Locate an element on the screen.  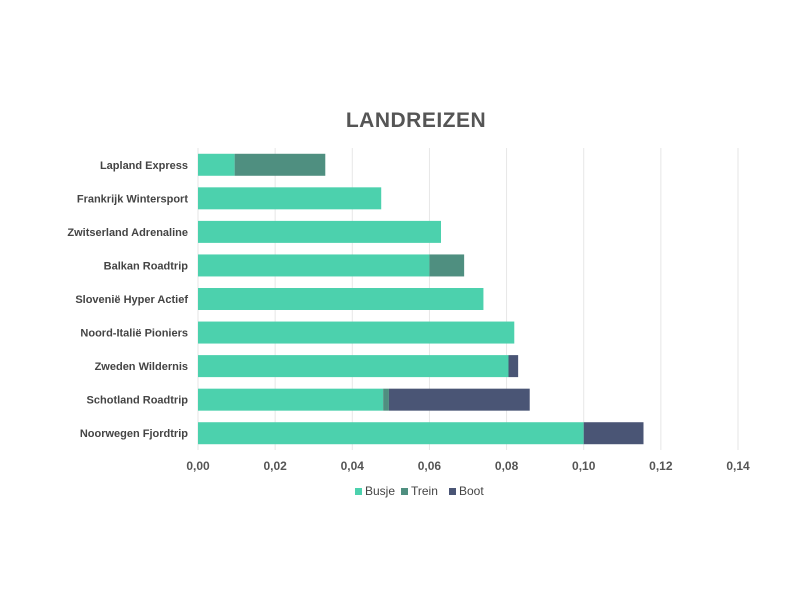
x-tick-label: 0,14 is located at coordinates (738, 466).